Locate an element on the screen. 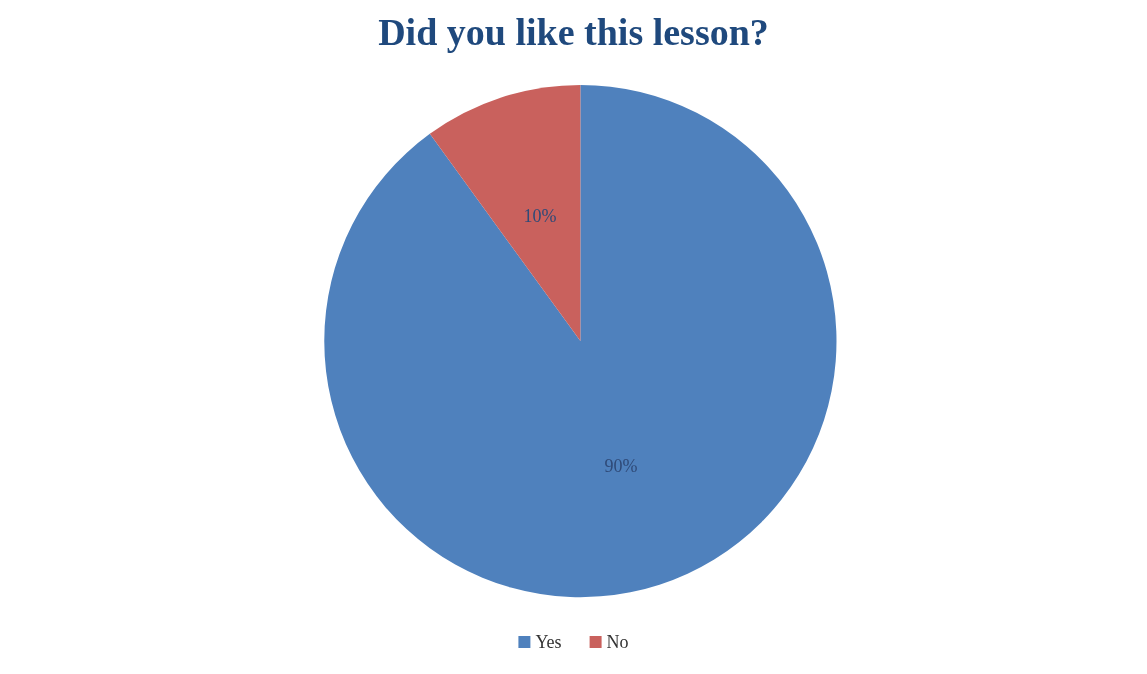 This screenshot has height=674, width=1147. legend-label: No is located at coordinates (617, 642).